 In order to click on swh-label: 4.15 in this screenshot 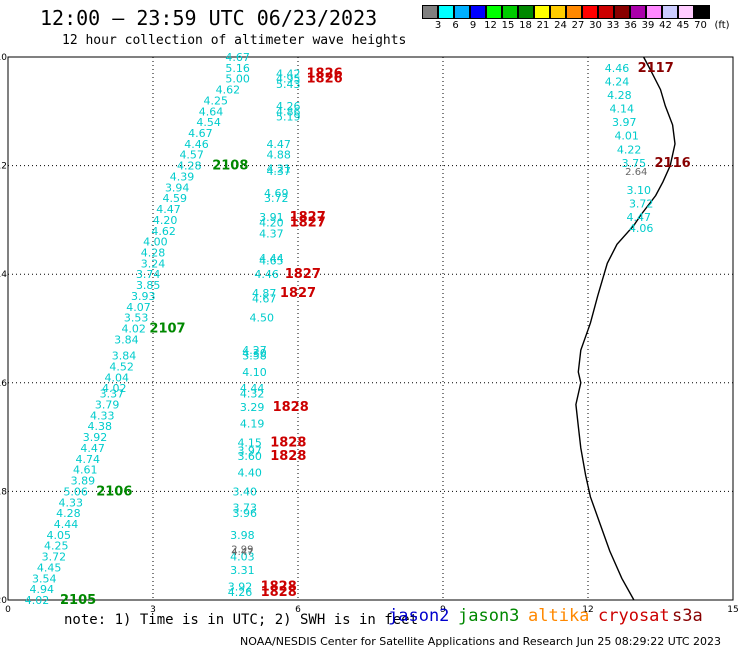, I will do `click(249, 443)`.